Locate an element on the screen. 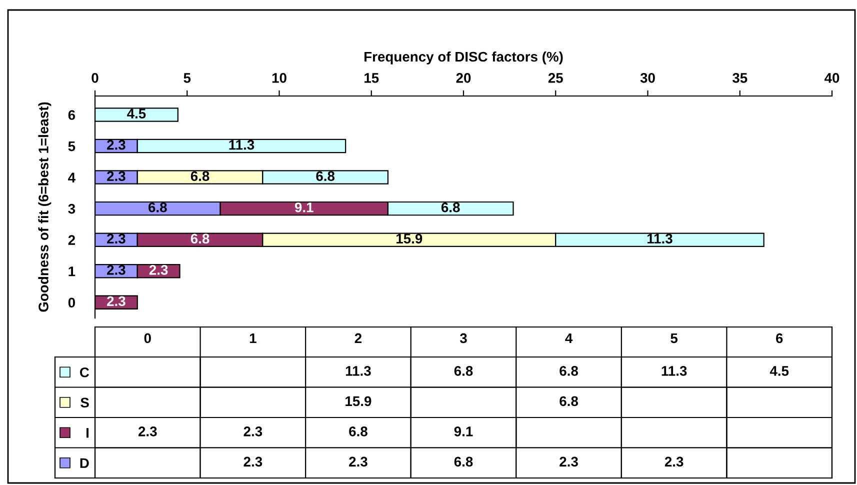  x-tick-label: 30 is located at coordinates (647, 78).